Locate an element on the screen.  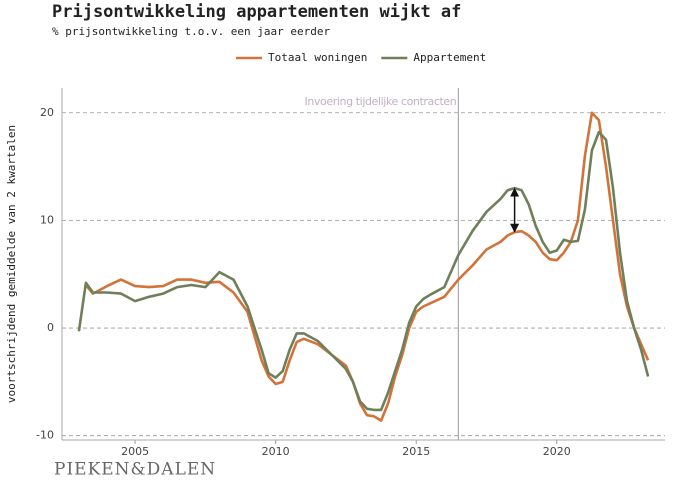
y-tick-label: -10 is located at coordinates (45, 435).